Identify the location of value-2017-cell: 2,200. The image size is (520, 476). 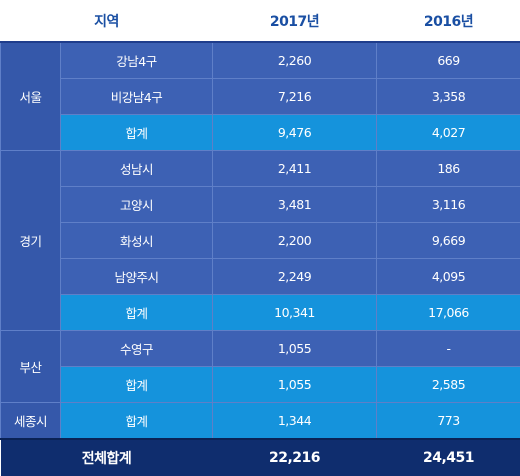
(295, 241).